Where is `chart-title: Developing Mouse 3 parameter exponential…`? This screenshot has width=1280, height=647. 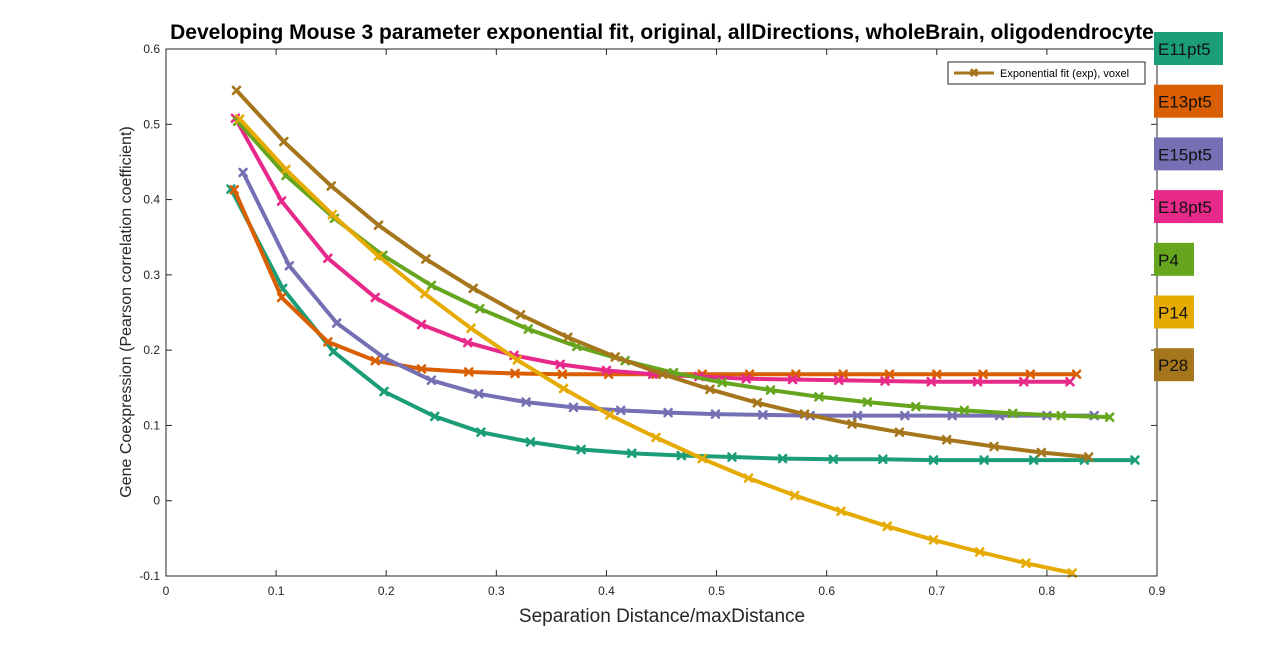
chart-title: Developing Mouse 3 parameter exponential… is located at coordinates (662, 32).